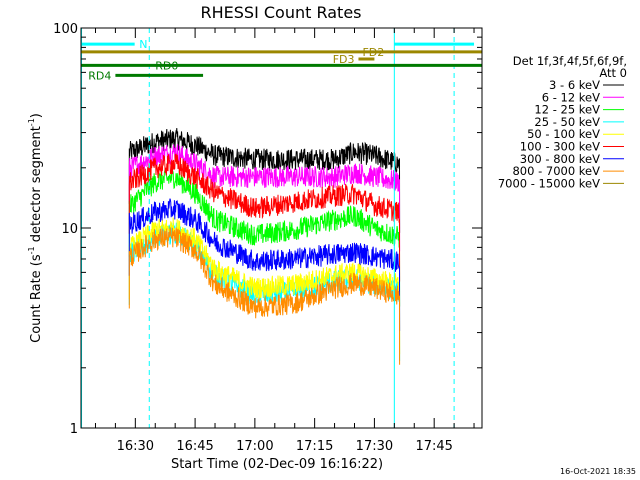 This screenshot has width=640, height=480. I want to click on legend-title-line1: Det 1f,3f,4f,5f,6f,9f,, so click(570, 61).